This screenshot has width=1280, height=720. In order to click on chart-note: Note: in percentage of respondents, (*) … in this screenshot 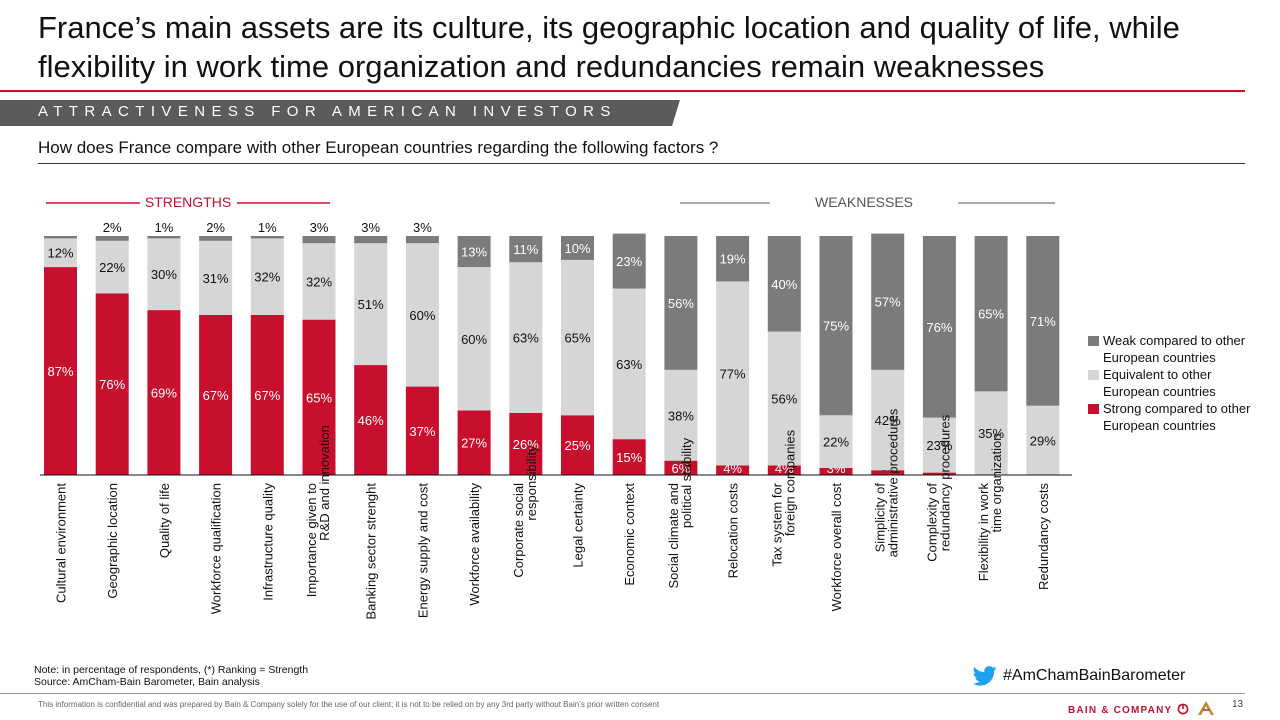, I will do `click(171, 676)`.